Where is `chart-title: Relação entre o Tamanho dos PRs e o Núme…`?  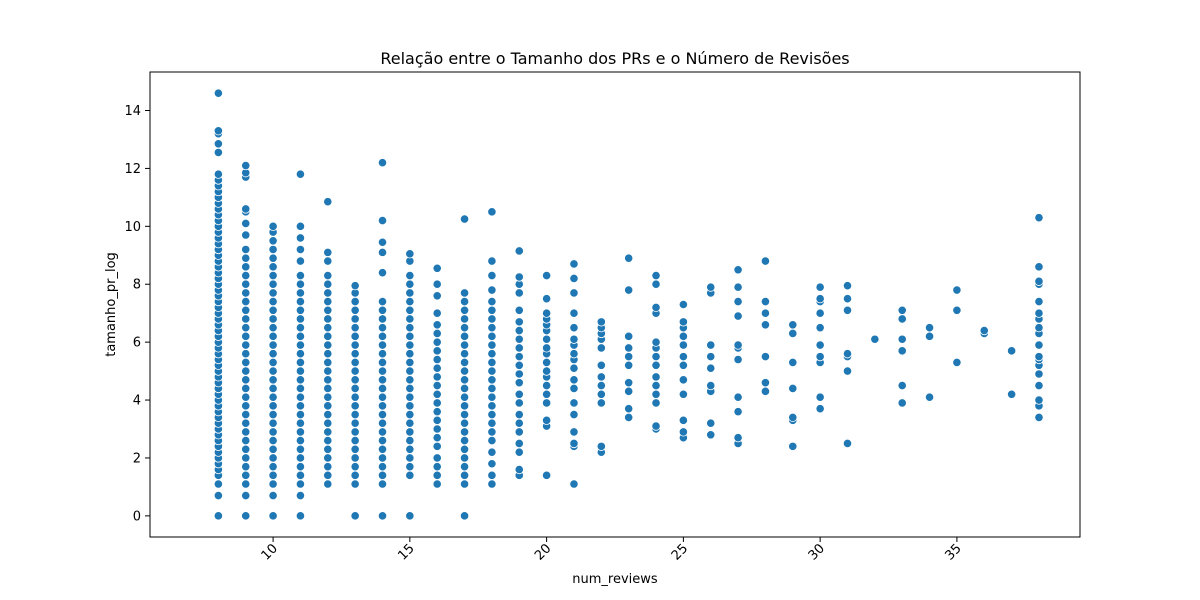 chart-title: Relação entre o Tamanho dos PRs e o Núme… is located at coordinates (614, 58).